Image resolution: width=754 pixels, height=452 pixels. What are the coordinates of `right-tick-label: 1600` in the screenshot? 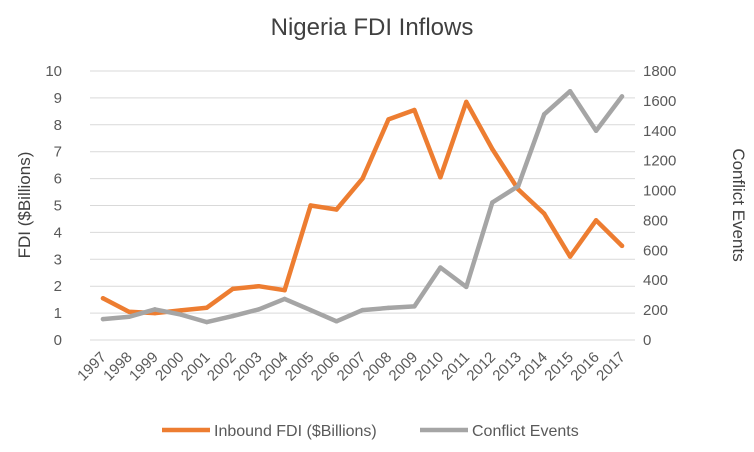 It's located at (659, 101).